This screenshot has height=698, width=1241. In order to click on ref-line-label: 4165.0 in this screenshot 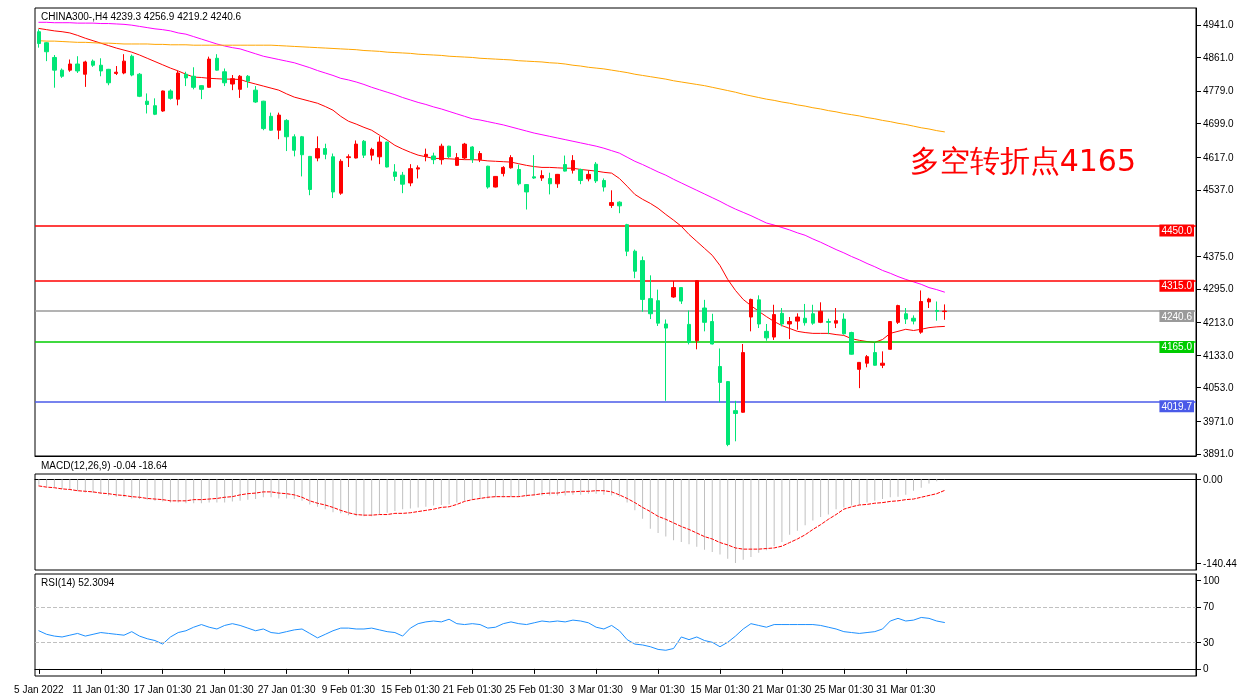, I will do `click(1177, 347)`.